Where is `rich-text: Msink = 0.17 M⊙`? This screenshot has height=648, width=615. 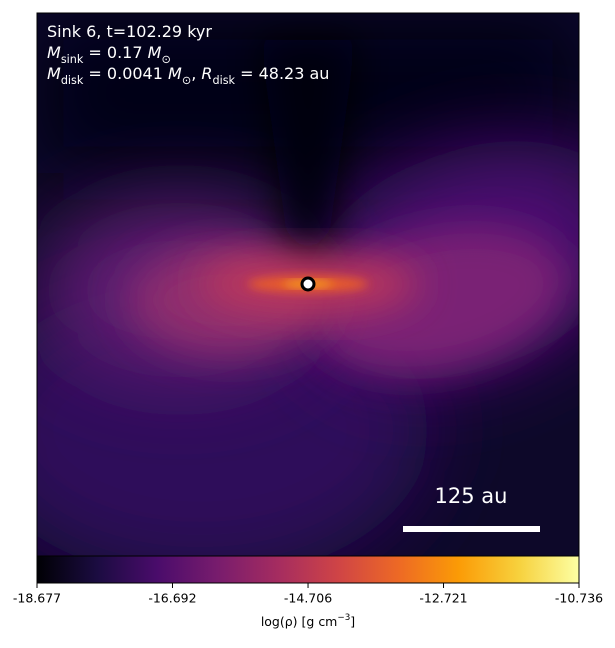 rich-text: Msink = 0.17 M⊙ is located at coordinates (109, 54).